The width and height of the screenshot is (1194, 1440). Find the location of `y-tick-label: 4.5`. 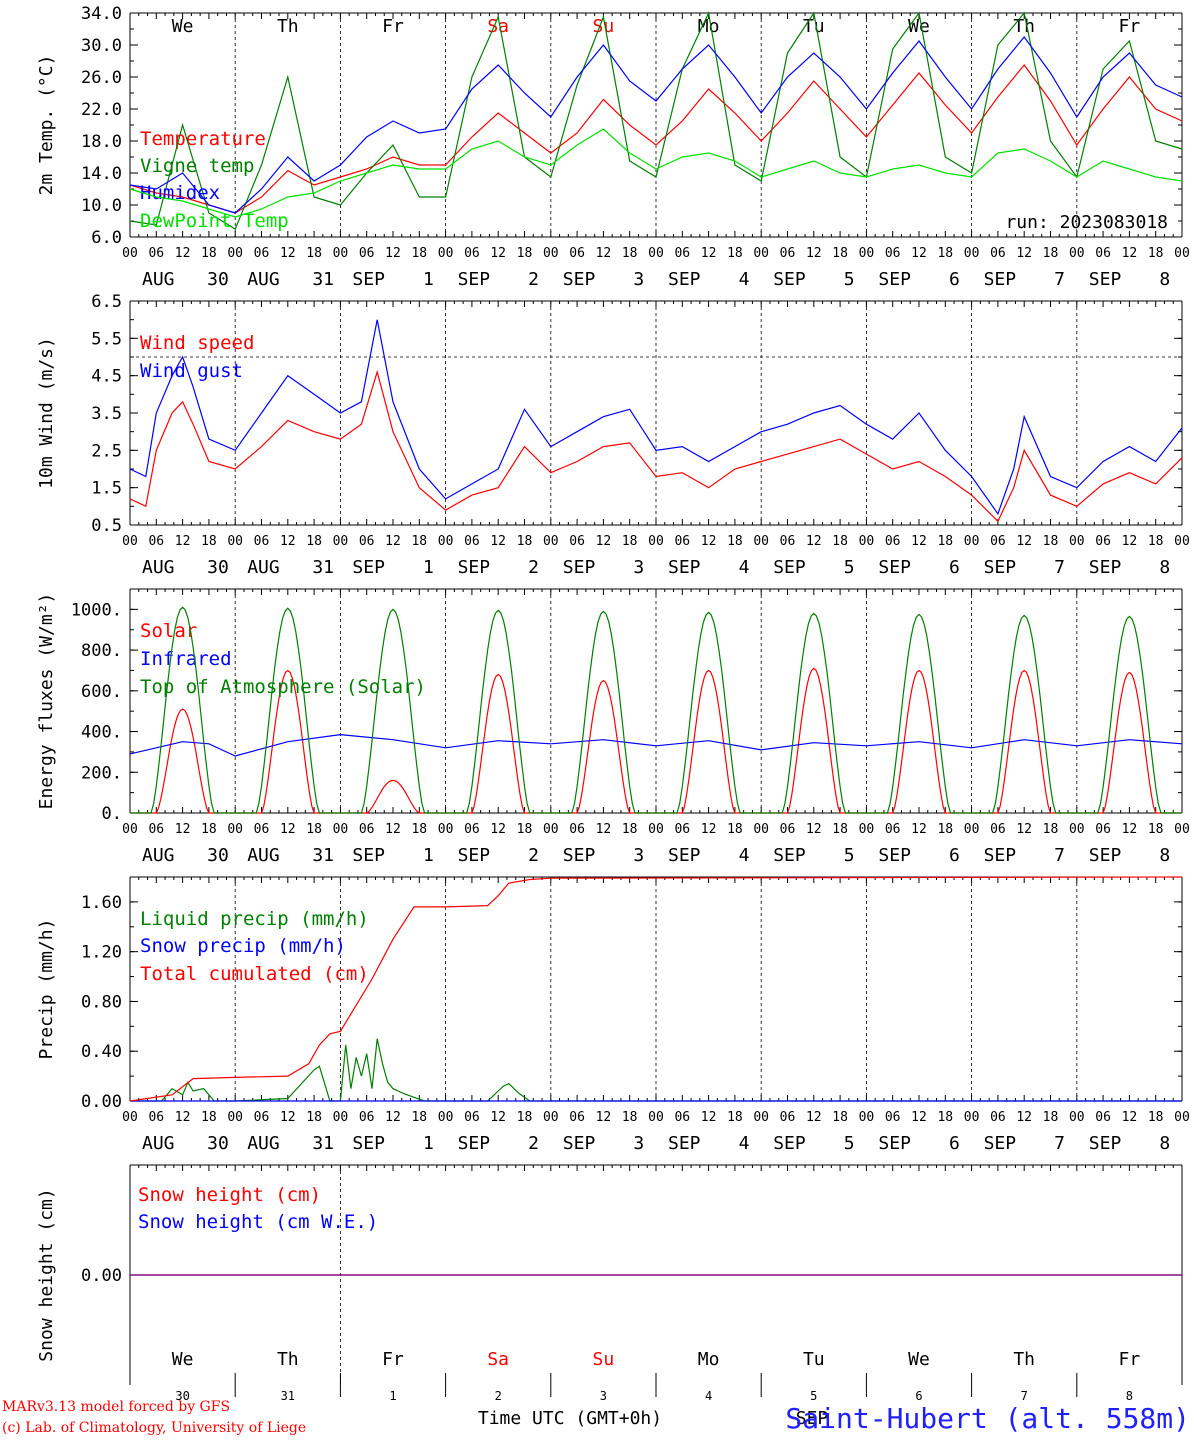

y-tick-label: 4.5 is located at coordinates (106, 377).